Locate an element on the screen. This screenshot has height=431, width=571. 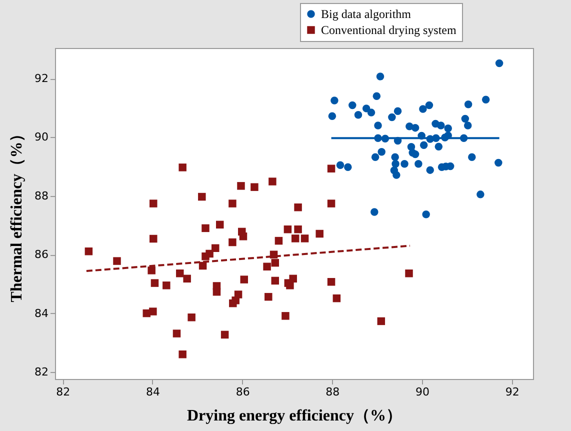
x-tick-label: 82 is located at coordinates (63, 392).